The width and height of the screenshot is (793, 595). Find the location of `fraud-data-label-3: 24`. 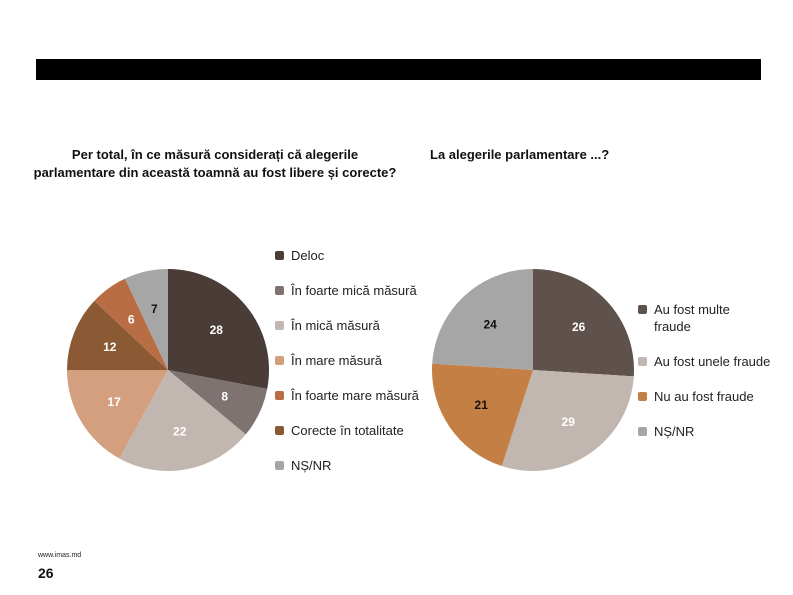

fraud-data-label-3: 24 is located at coordinates (490, 324).